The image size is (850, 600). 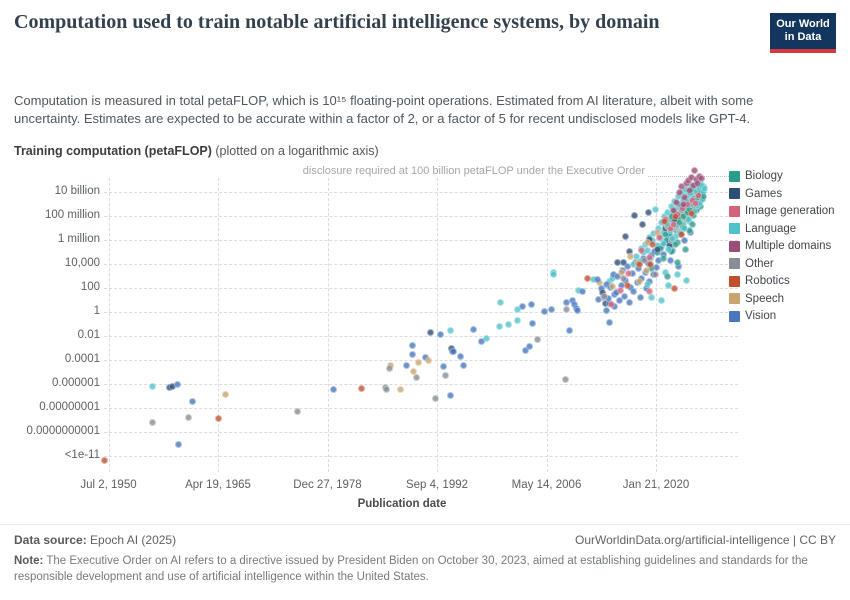 I want to click on legend-item-other: Other, so click(x=782, y=264).